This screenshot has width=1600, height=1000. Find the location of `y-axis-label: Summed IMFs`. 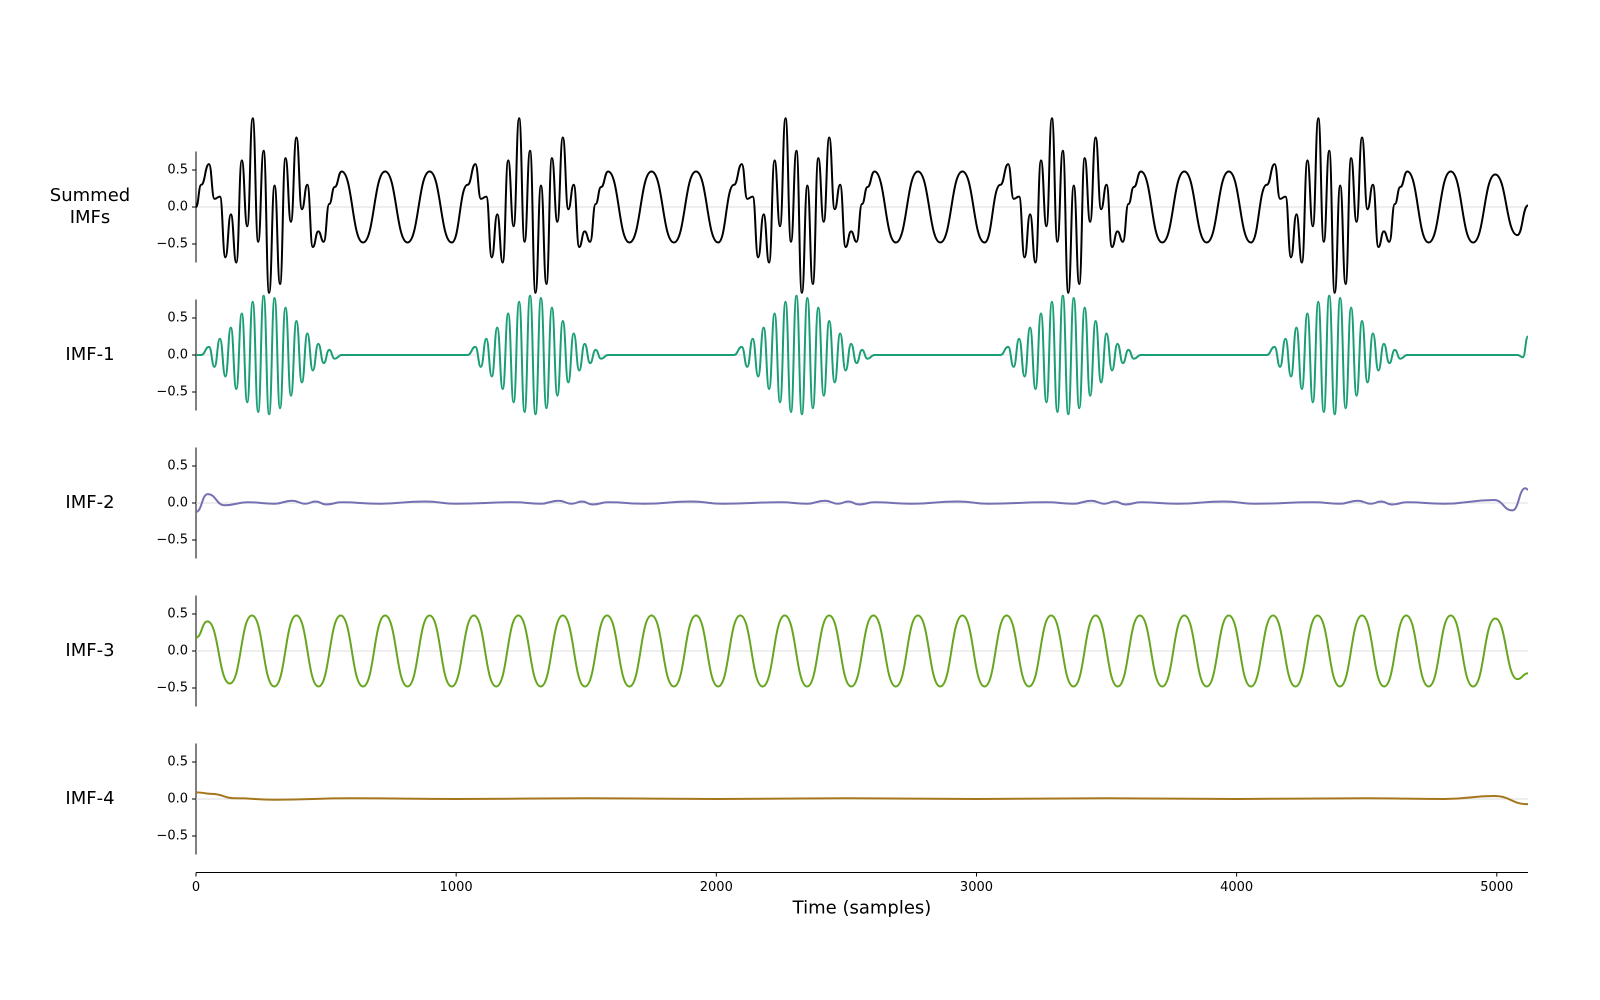

y-axis-label: Summed IMFs is located at coordinates (90, 206).